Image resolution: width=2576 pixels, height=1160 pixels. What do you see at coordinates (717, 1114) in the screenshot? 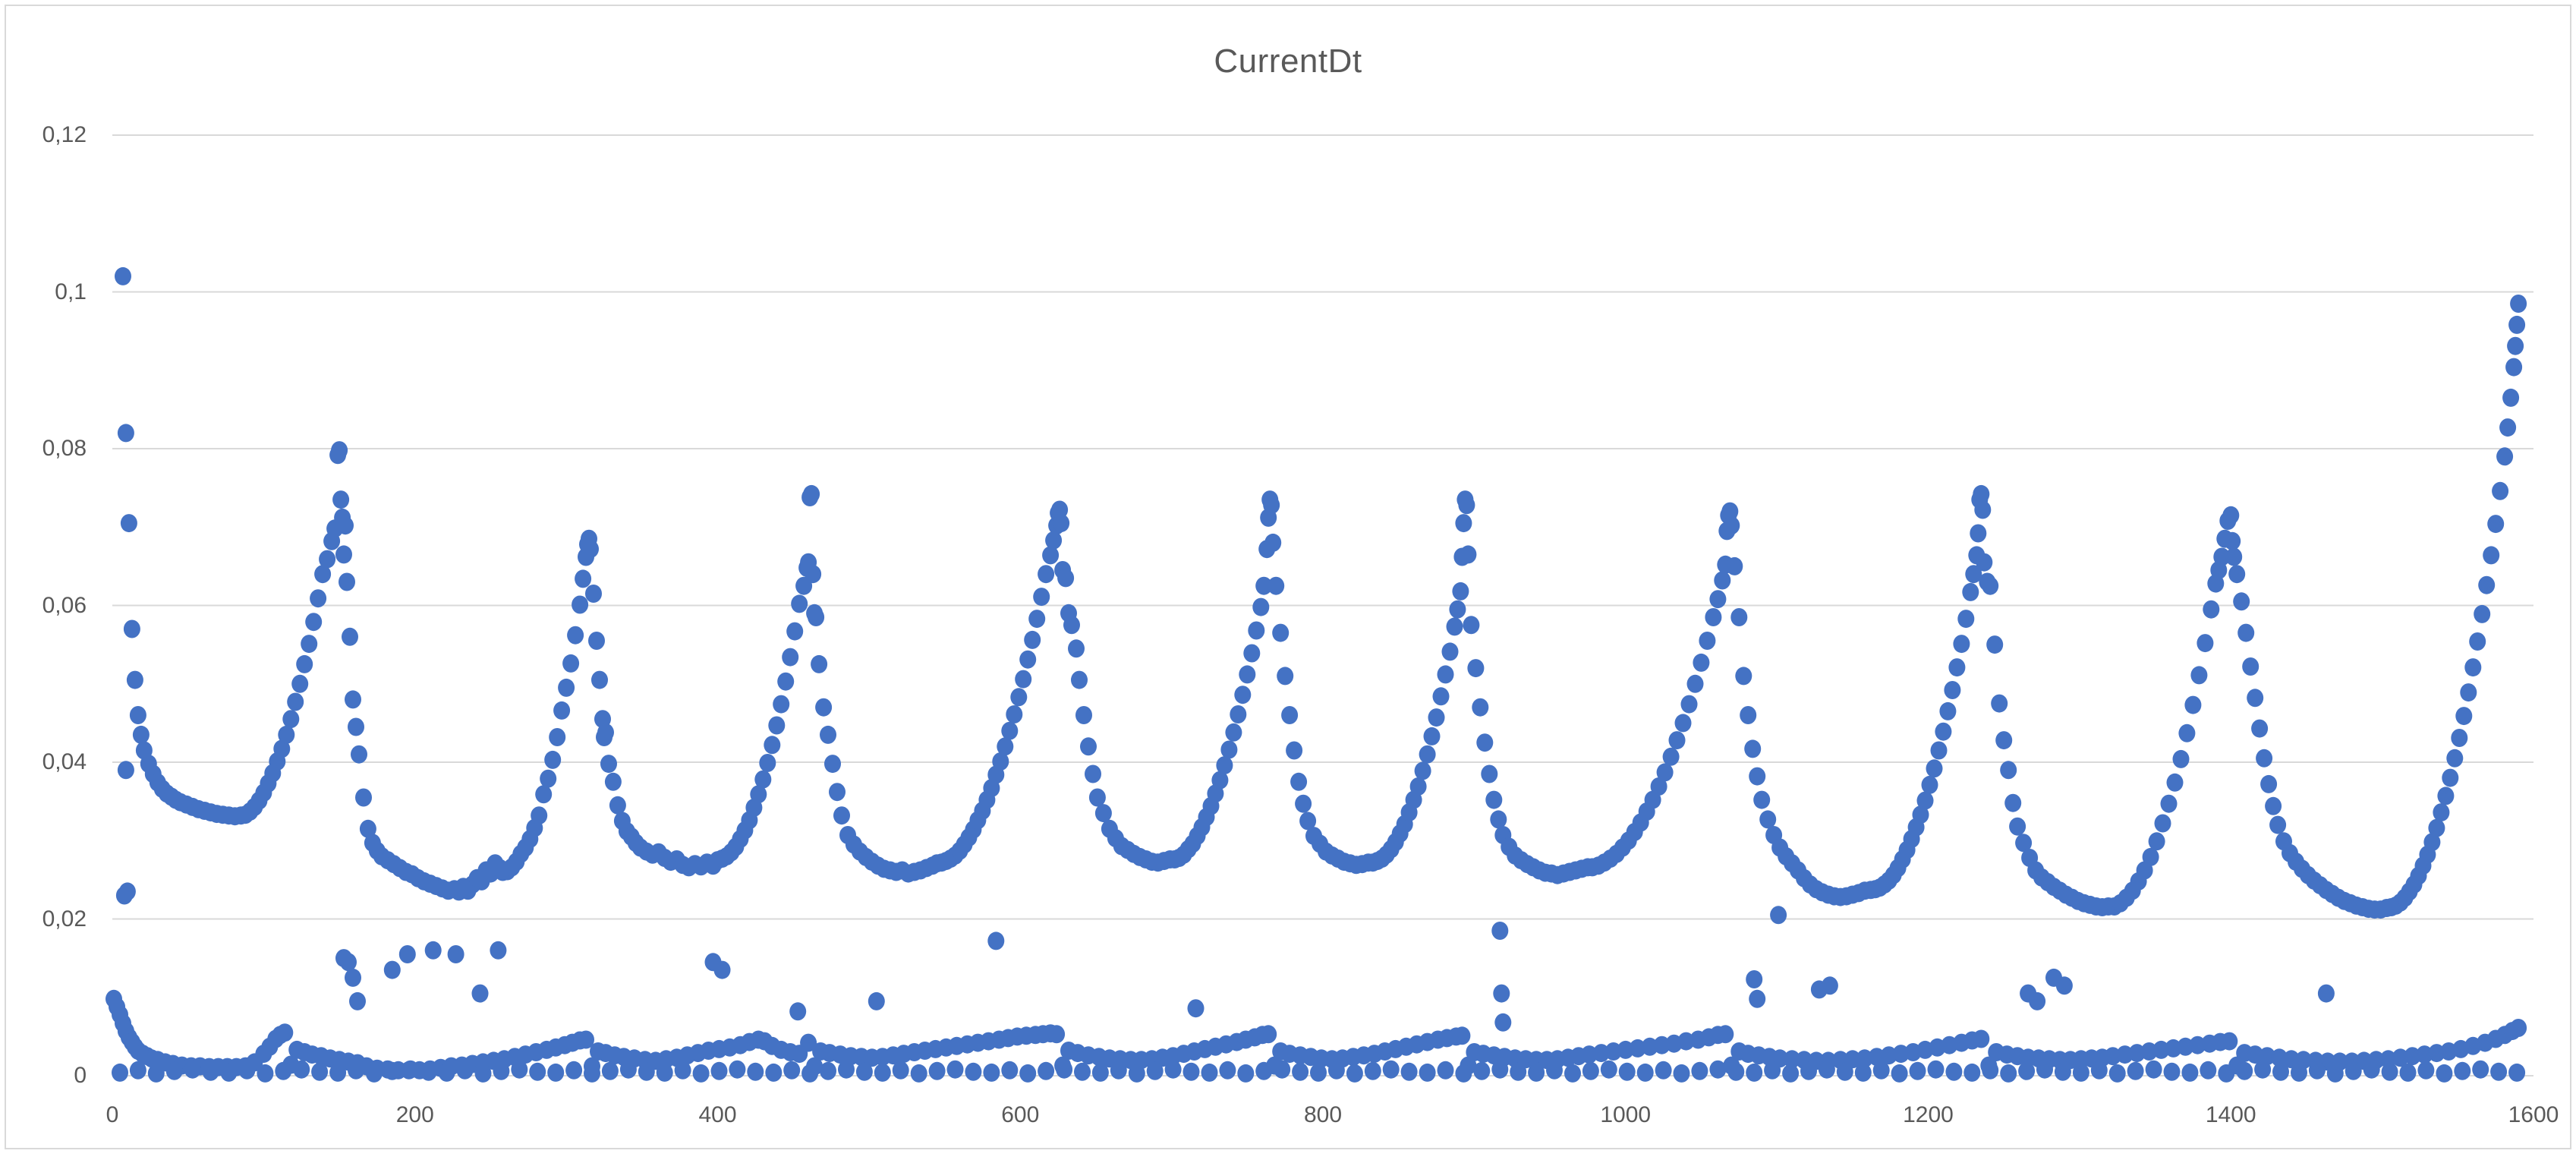
I see `x-axis-tick-label: 400` at bounding box center [717, 1114].